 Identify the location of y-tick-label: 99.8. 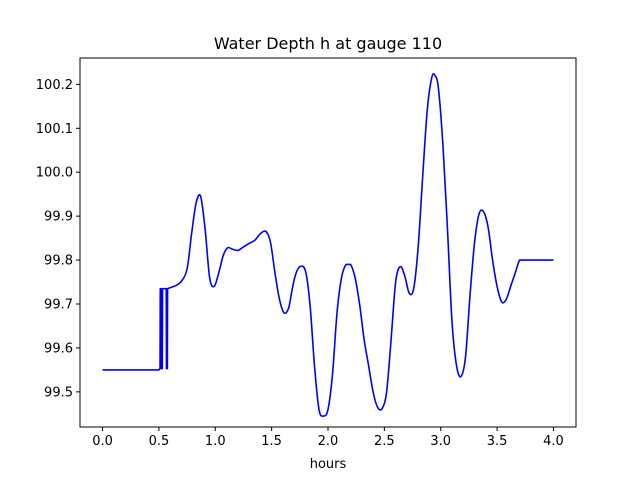
(58, 261).